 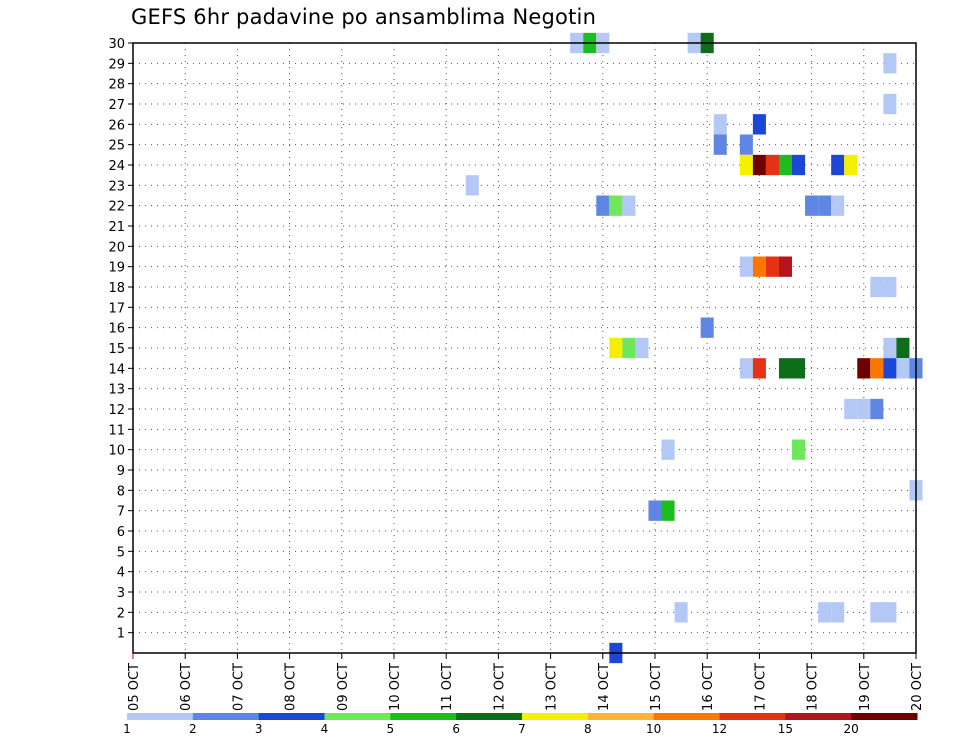 What do you see at coordinates (116, 410) in the screenshot?
I see `y-tick-label: 12` at bounding box center [116, 410].